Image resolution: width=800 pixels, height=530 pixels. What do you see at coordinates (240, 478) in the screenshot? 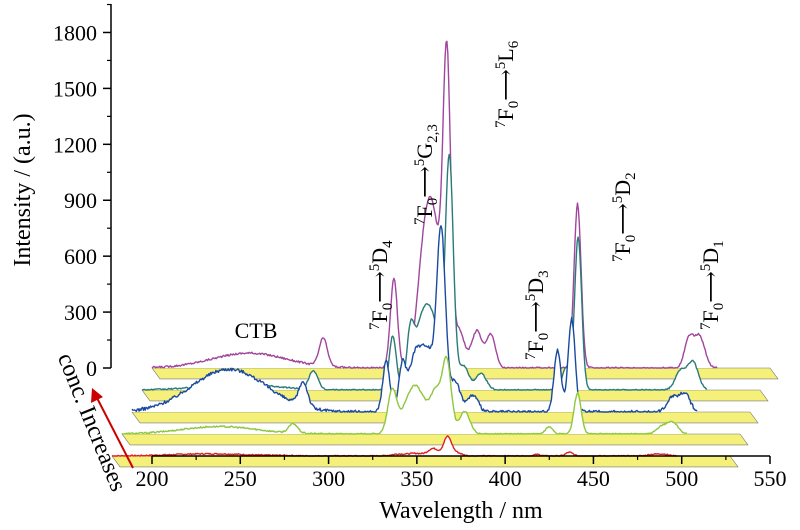
I see `x-tick-label: 250` at bounding box center [240, 478].